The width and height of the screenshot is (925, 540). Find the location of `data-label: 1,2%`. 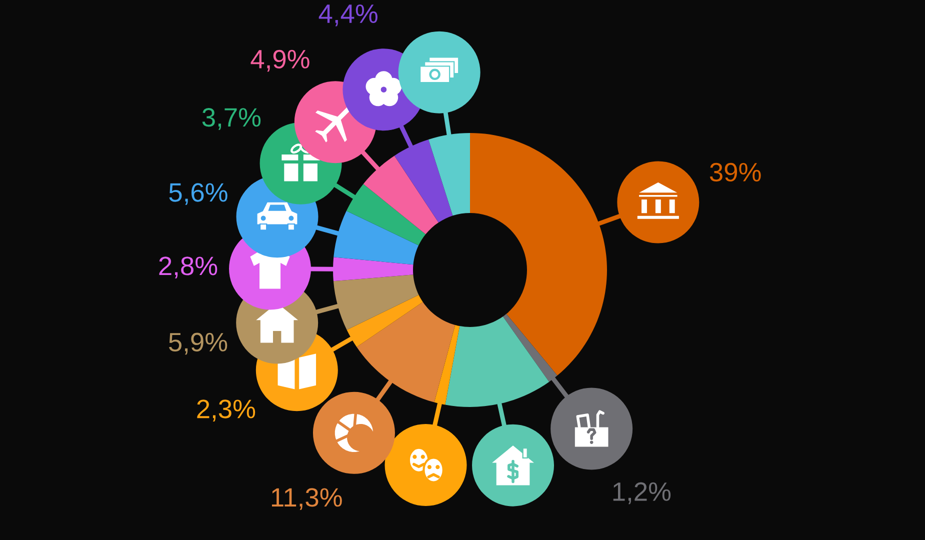

data-label: 1,2% is located at coordinates (642, 493).